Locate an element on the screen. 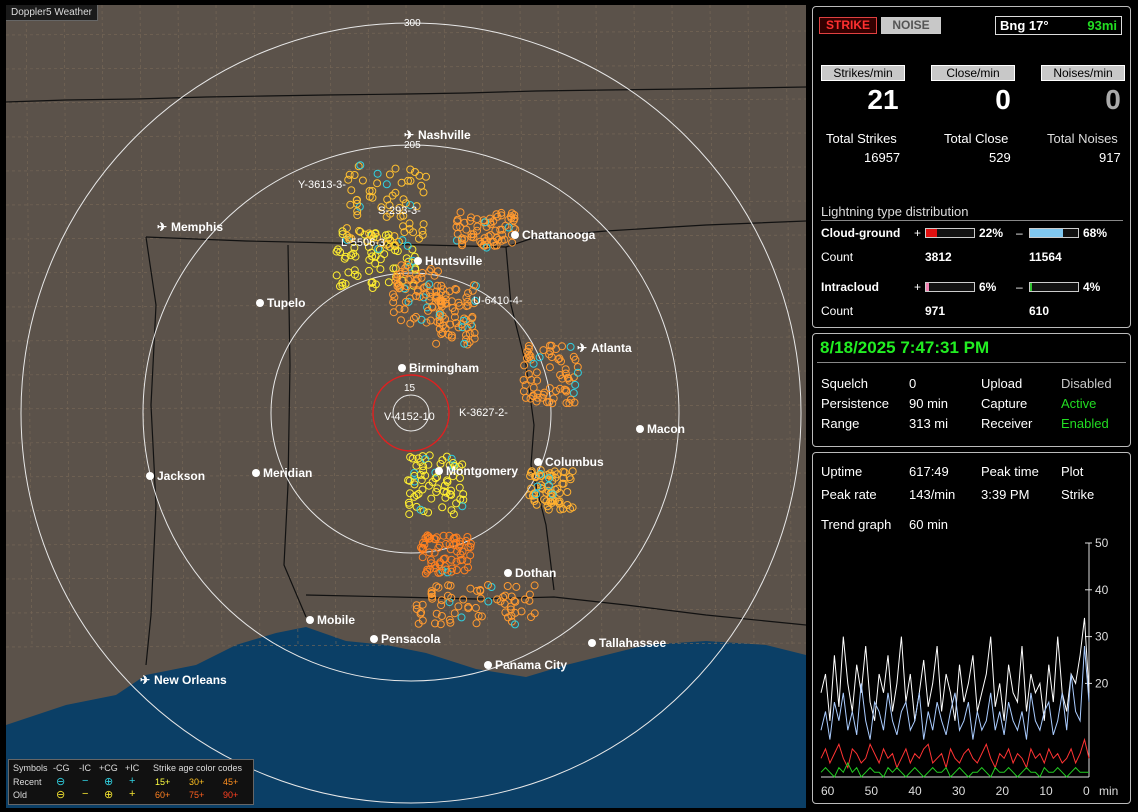  legend-age-60: 60+ is located at coordinates (163, 795).